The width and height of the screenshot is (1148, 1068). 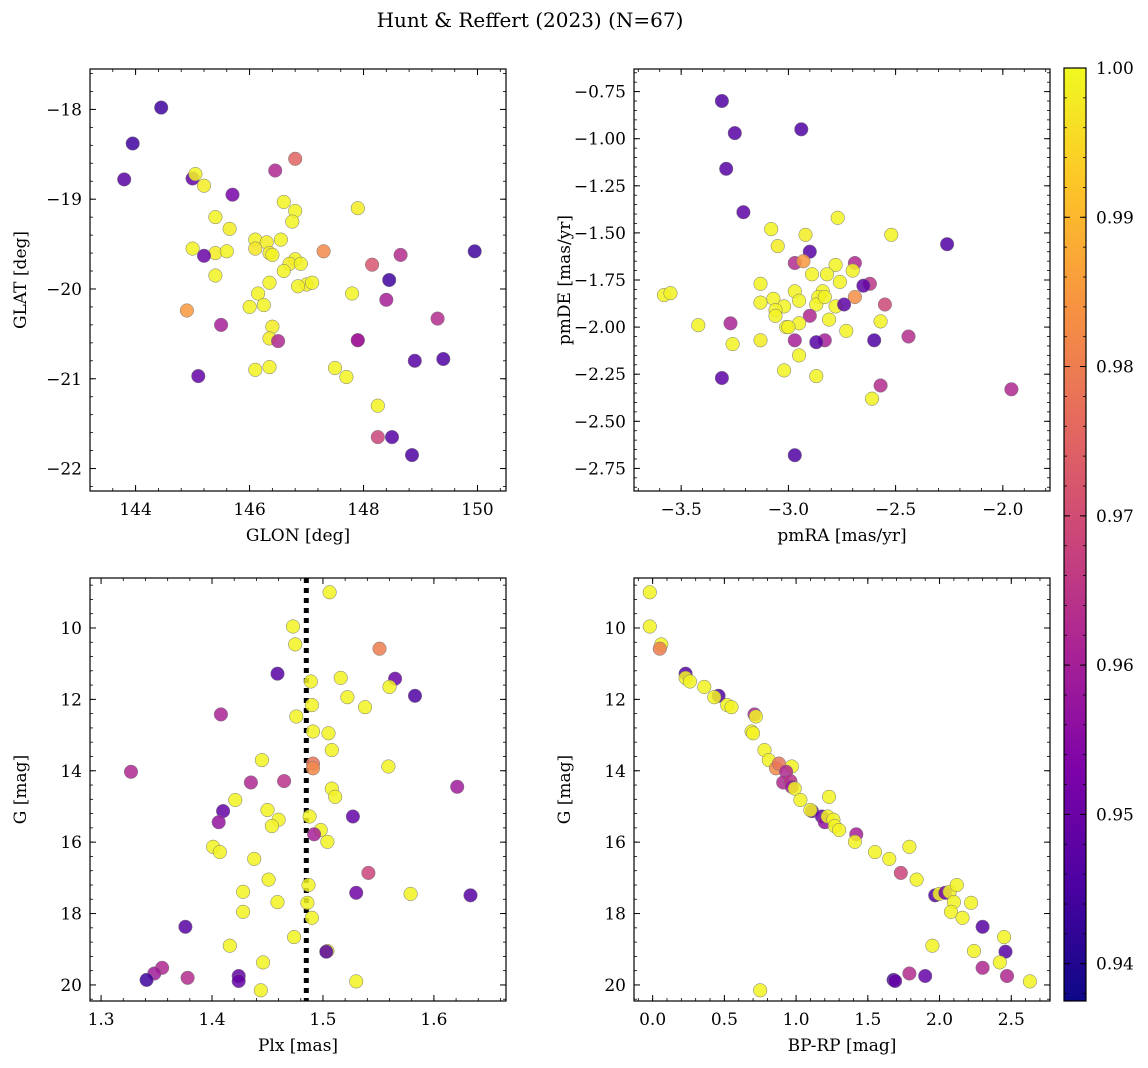 I want to click on x-tick-label: −3.5, so click(x=681, y=510).